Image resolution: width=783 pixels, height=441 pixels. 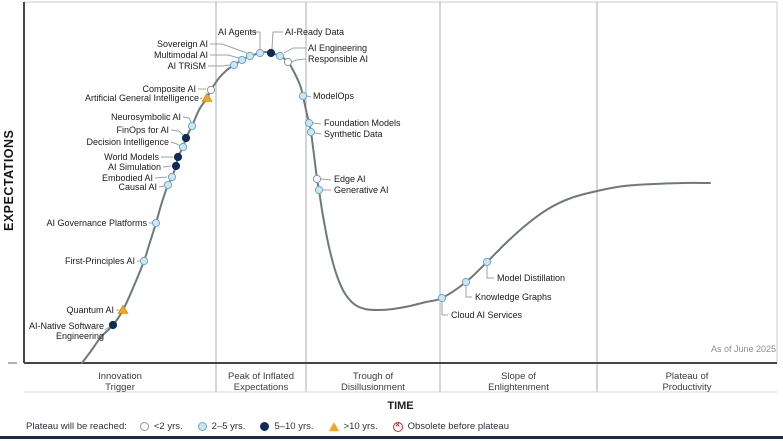 I want to click on connector-sovereign-ai, so click(x=229, y=48).